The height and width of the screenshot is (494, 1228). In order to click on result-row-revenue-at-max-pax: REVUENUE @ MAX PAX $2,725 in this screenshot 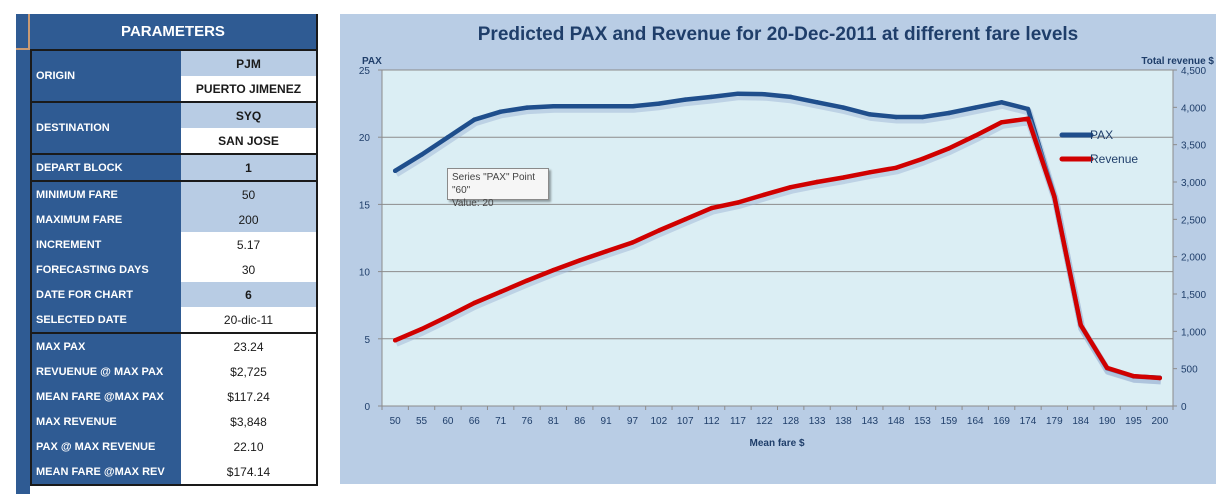, I will do `click(174, 371)`.